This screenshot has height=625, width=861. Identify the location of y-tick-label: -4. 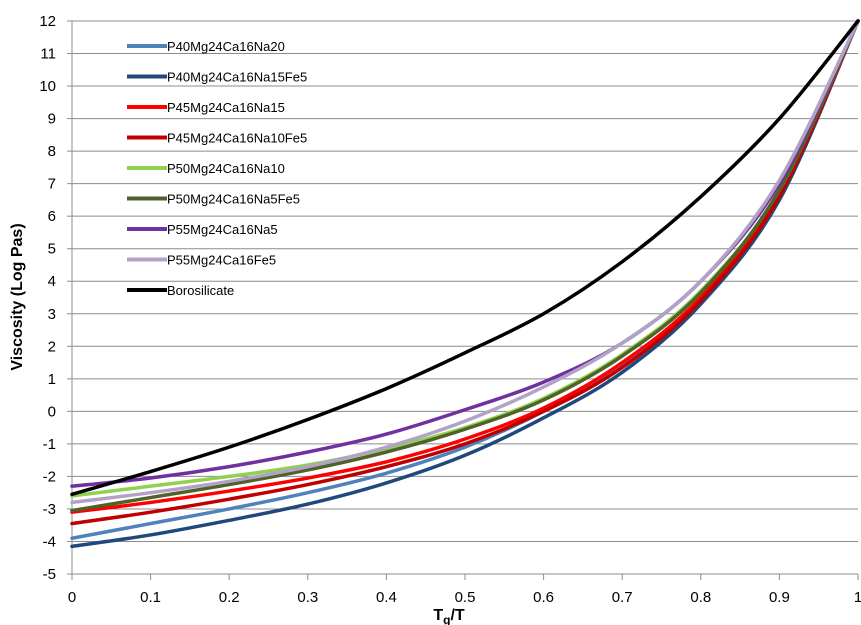
(49, 541).